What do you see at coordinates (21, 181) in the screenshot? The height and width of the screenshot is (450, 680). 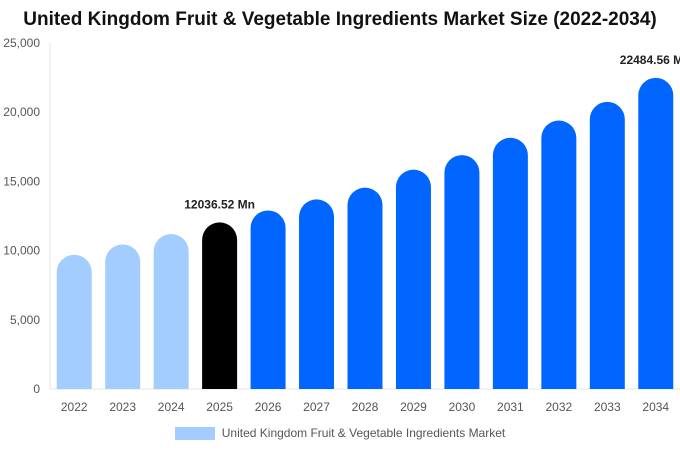 I see `y-tick-label: 15,000` at bounding box center [21, 181].